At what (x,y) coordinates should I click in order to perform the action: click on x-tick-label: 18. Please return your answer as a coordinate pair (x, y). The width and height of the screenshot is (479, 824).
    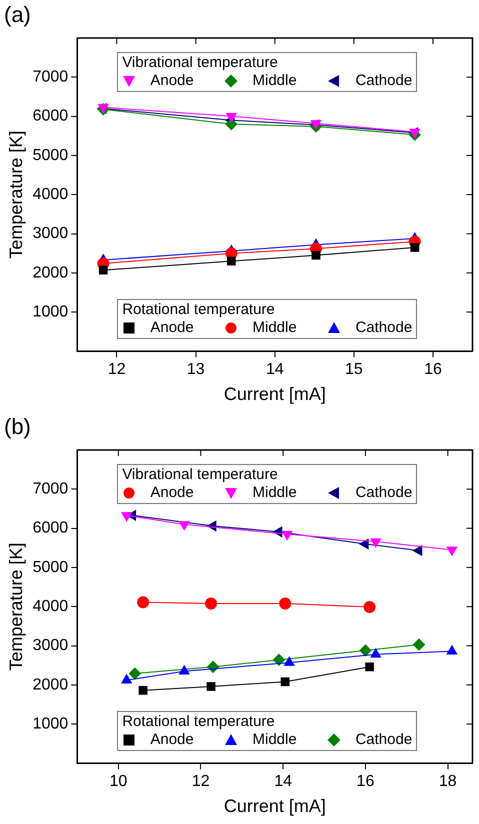
    Looking at the image, I should click on (447, 781).